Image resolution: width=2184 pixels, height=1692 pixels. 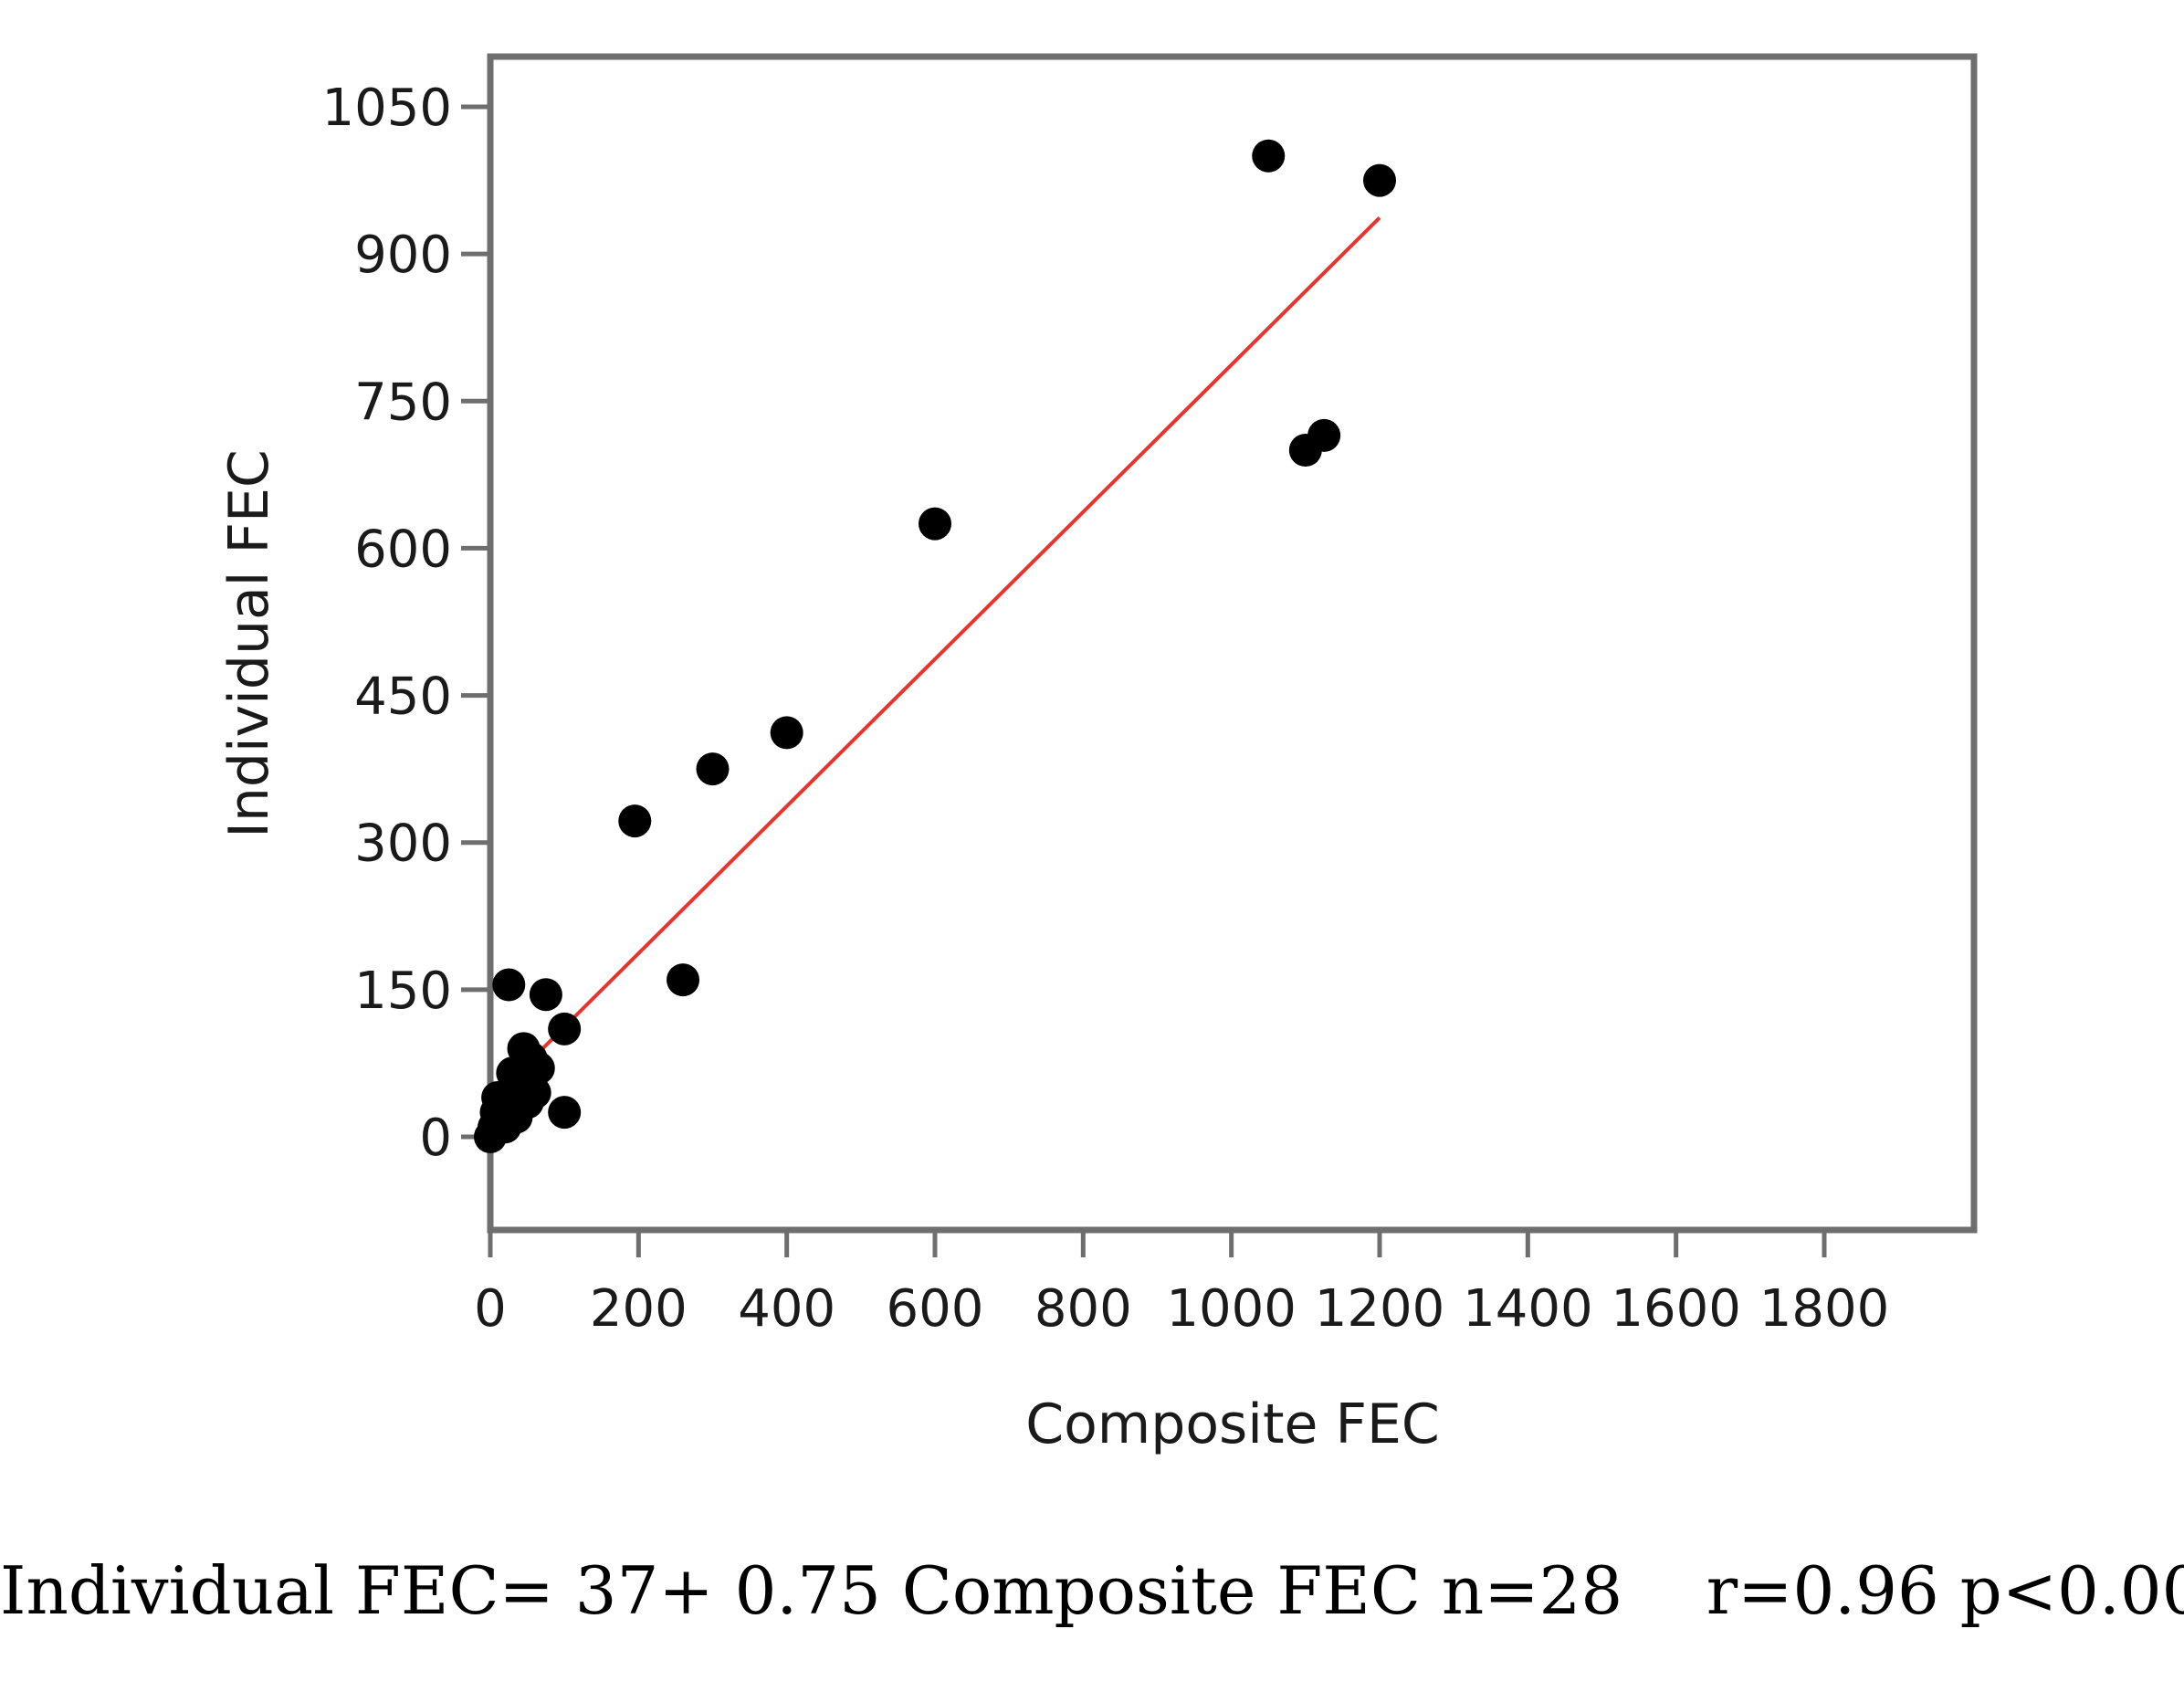 I want to click on y-tick-label-7: 1050, so click(x=386, y=108).